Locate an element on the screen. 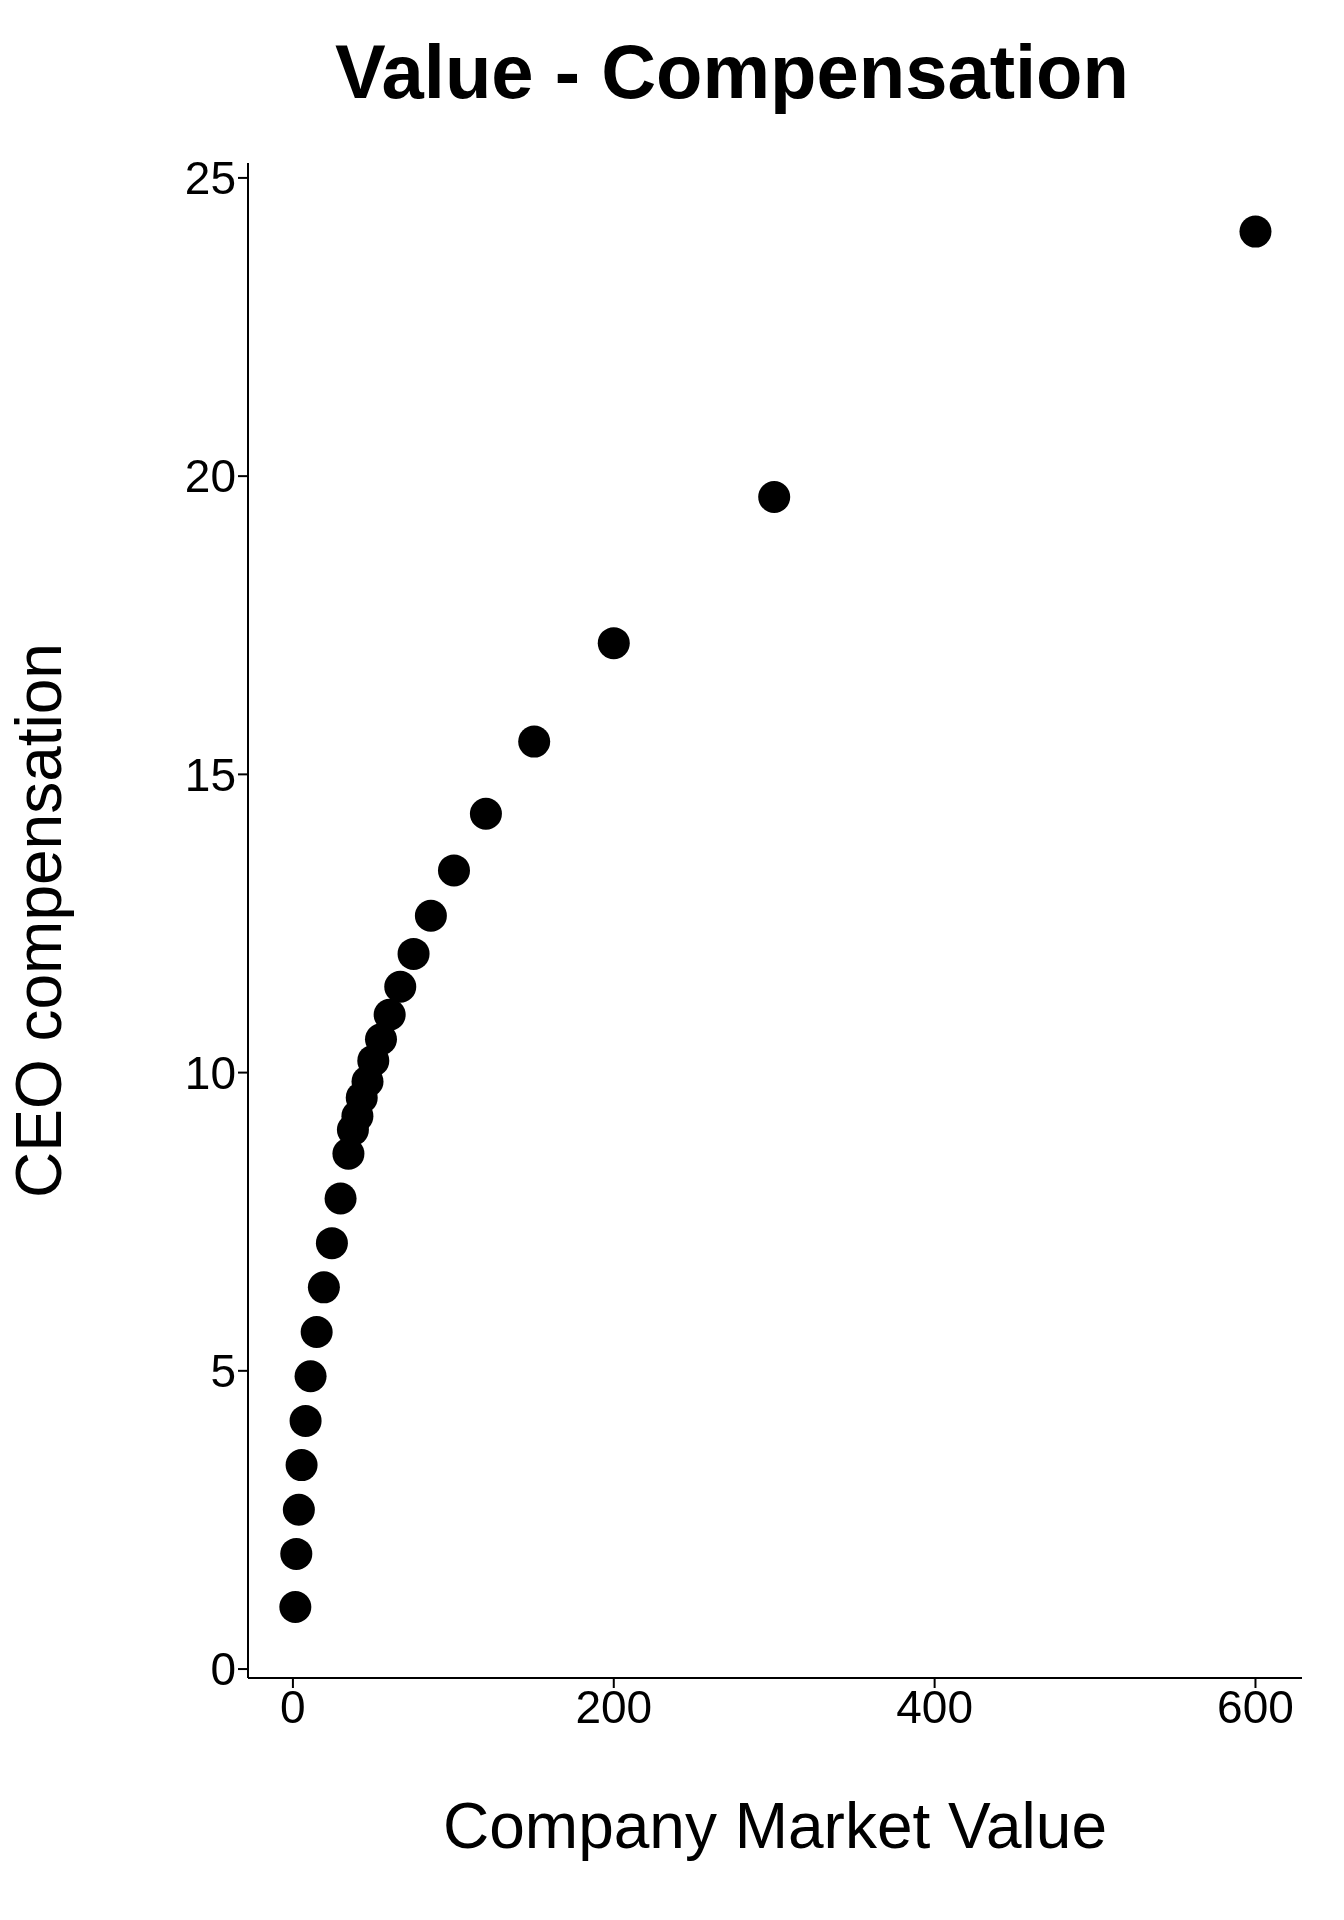 The width and height of the screenshot is (1344, 1920). y-tick-label: 25 is located at coordinates (210, 178).